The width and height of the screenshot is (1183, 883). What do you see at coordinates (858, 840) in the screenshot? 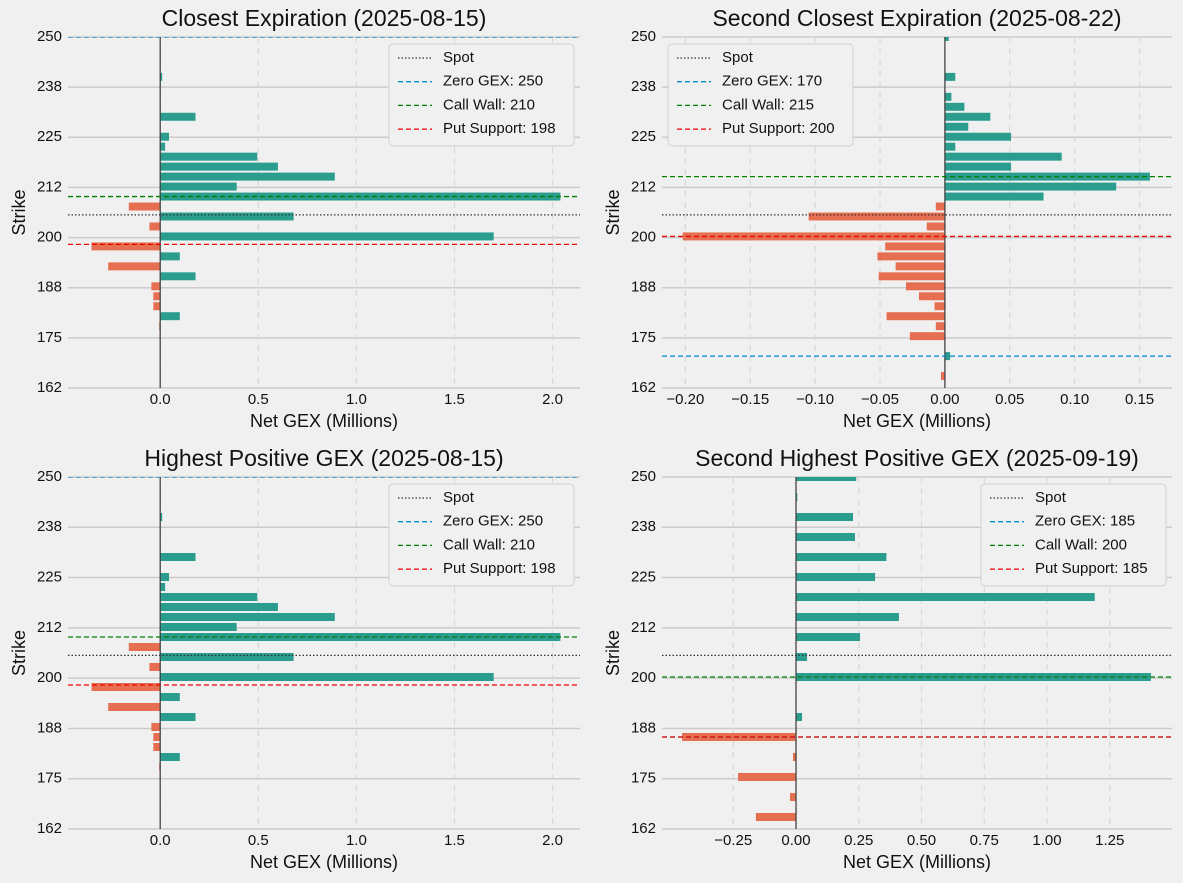
I see `x-tick-label: 0.25` at bounding box center [858, 840].